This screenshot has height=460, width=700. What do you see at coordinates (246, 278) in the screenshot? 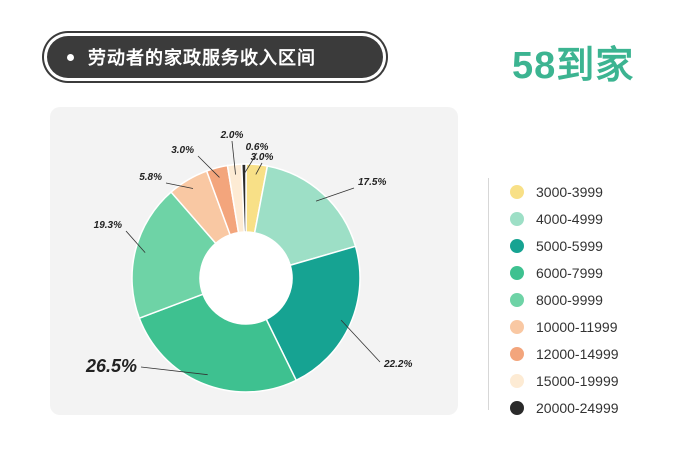
I see `donut-center` at bounding box center [246, 278].